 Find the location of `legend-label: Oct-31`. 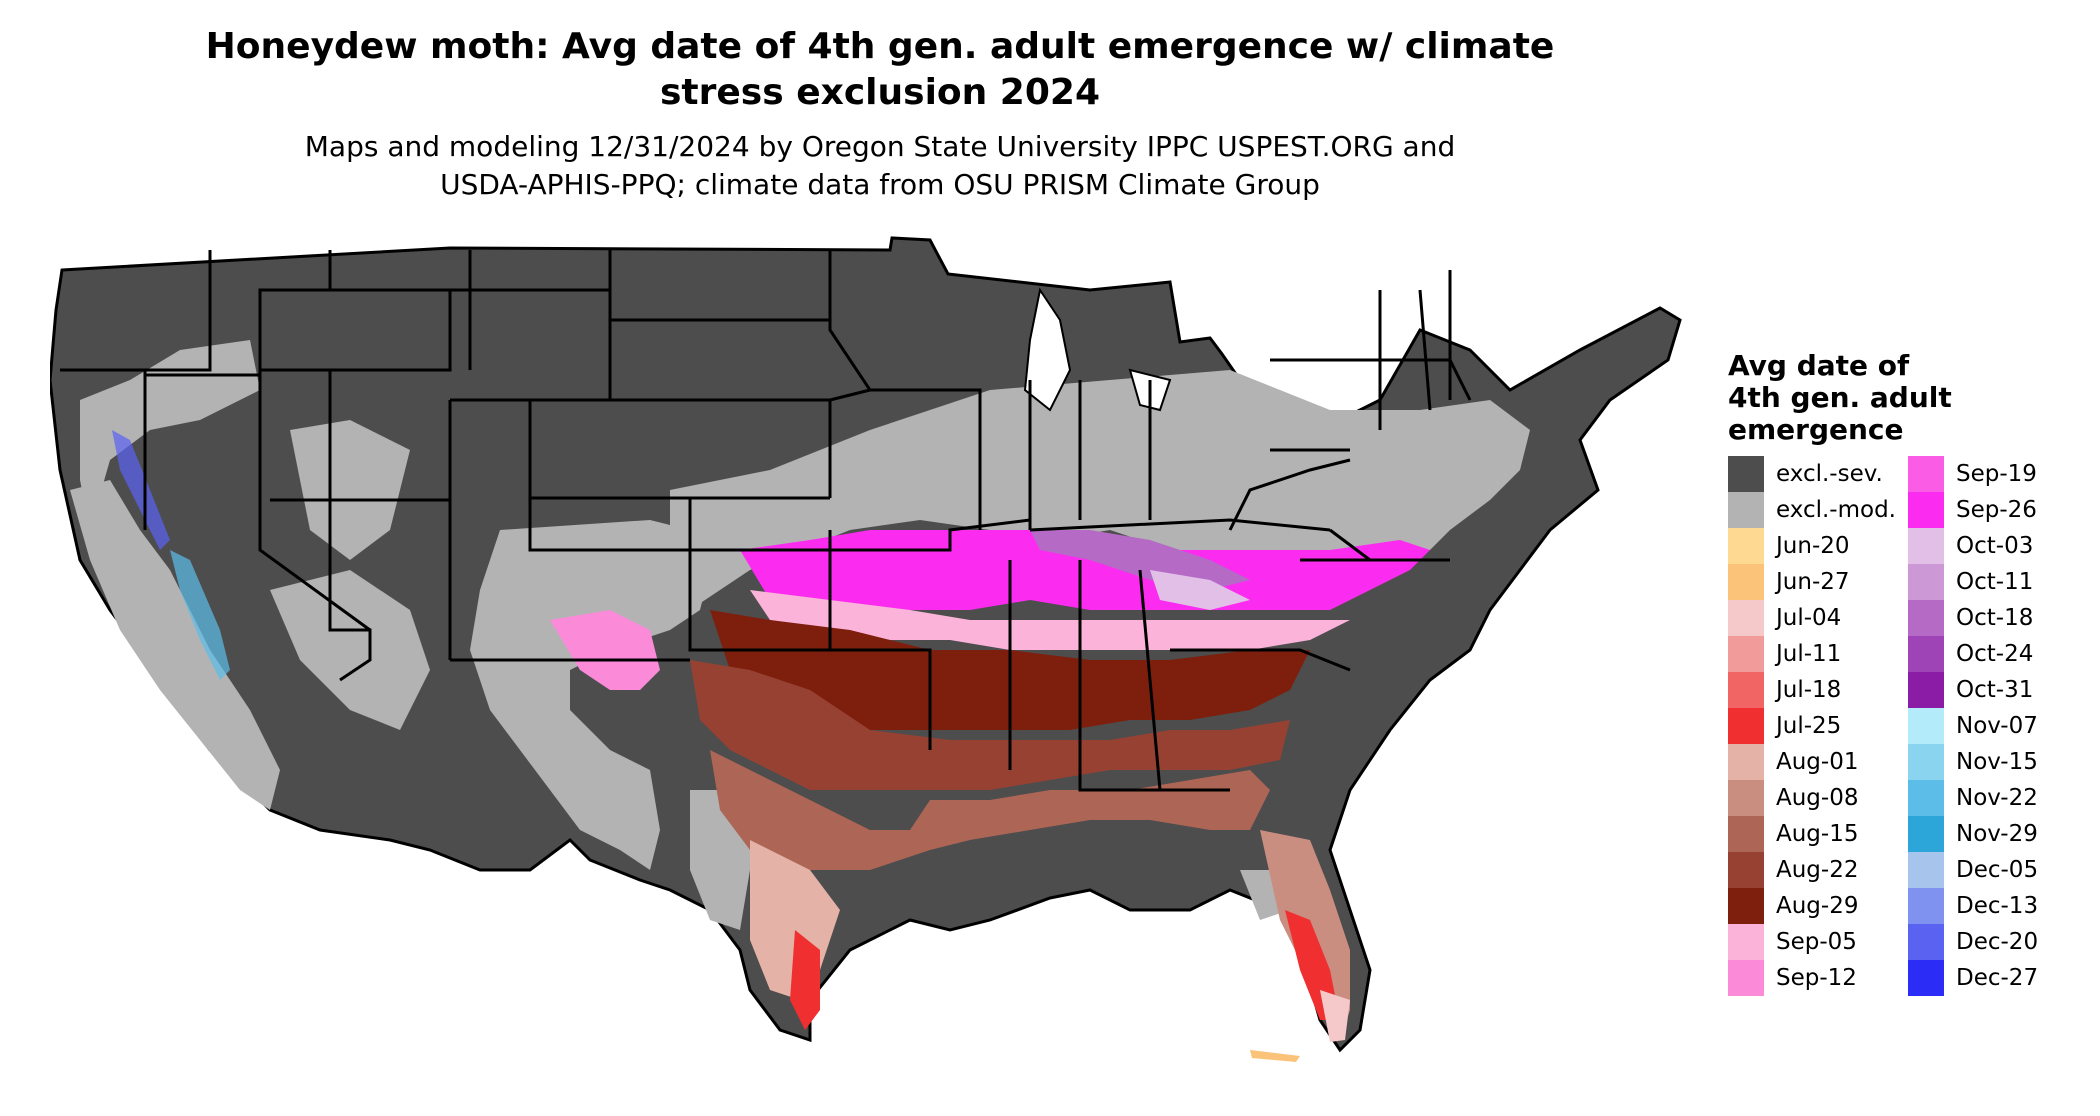

legend-label: Oct-31 is located at coordinates (1995, 690).